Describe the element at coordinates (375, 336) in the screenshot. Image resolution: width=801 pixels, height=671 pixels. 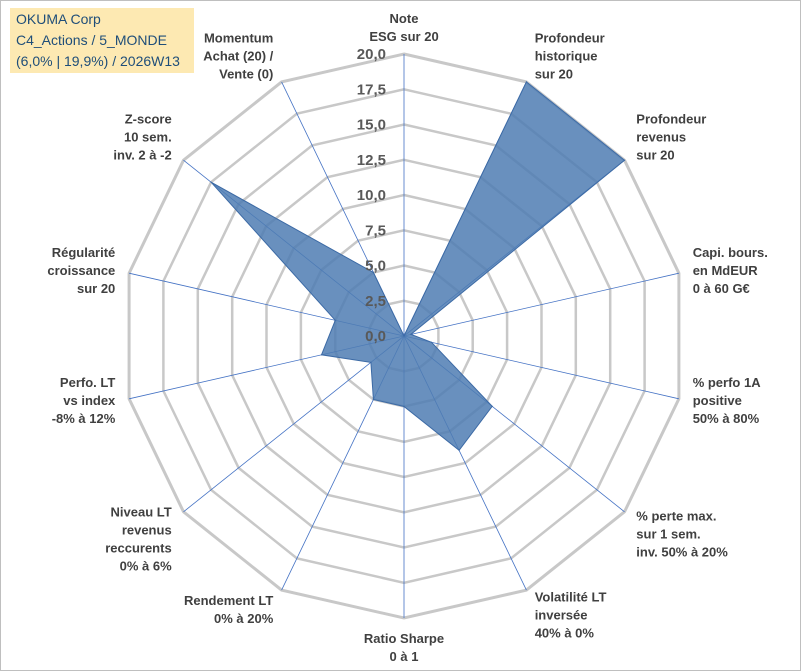
I see `tick-label: 0,0` at that location.